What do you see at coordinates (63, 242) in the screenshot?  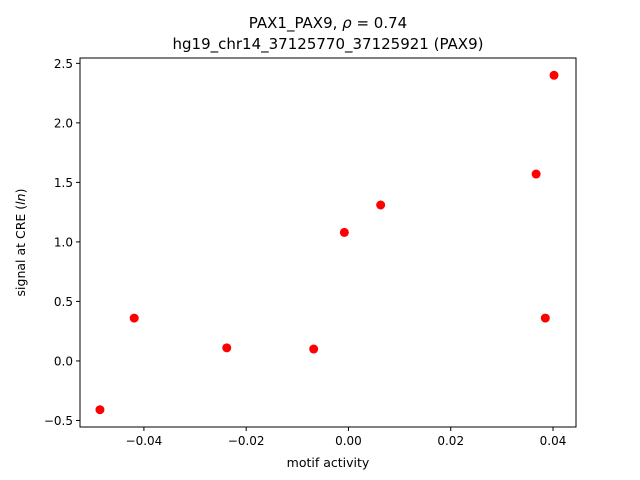 I see `y-tick-label: 1.0` at bounding box center [63, 242].